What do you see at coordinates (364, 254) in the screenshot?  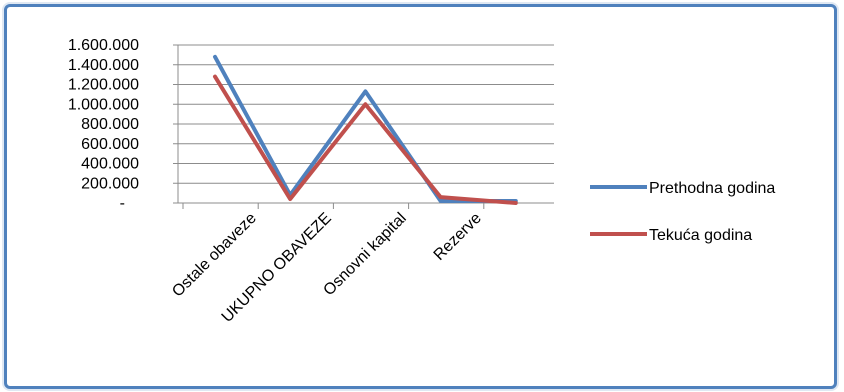 I see `x-tick-label: Osnovni kapital` at bounding box center [364, 254].